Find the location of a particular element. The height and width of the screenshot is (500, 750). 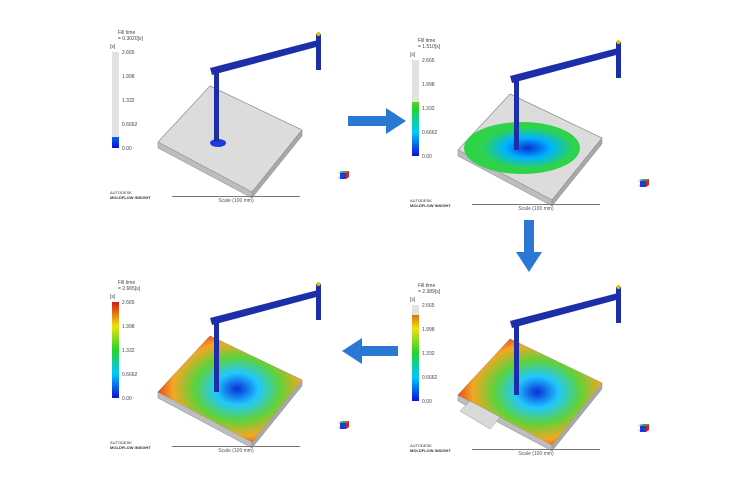

arrow-down-icon is located at coordinates (529, 246).